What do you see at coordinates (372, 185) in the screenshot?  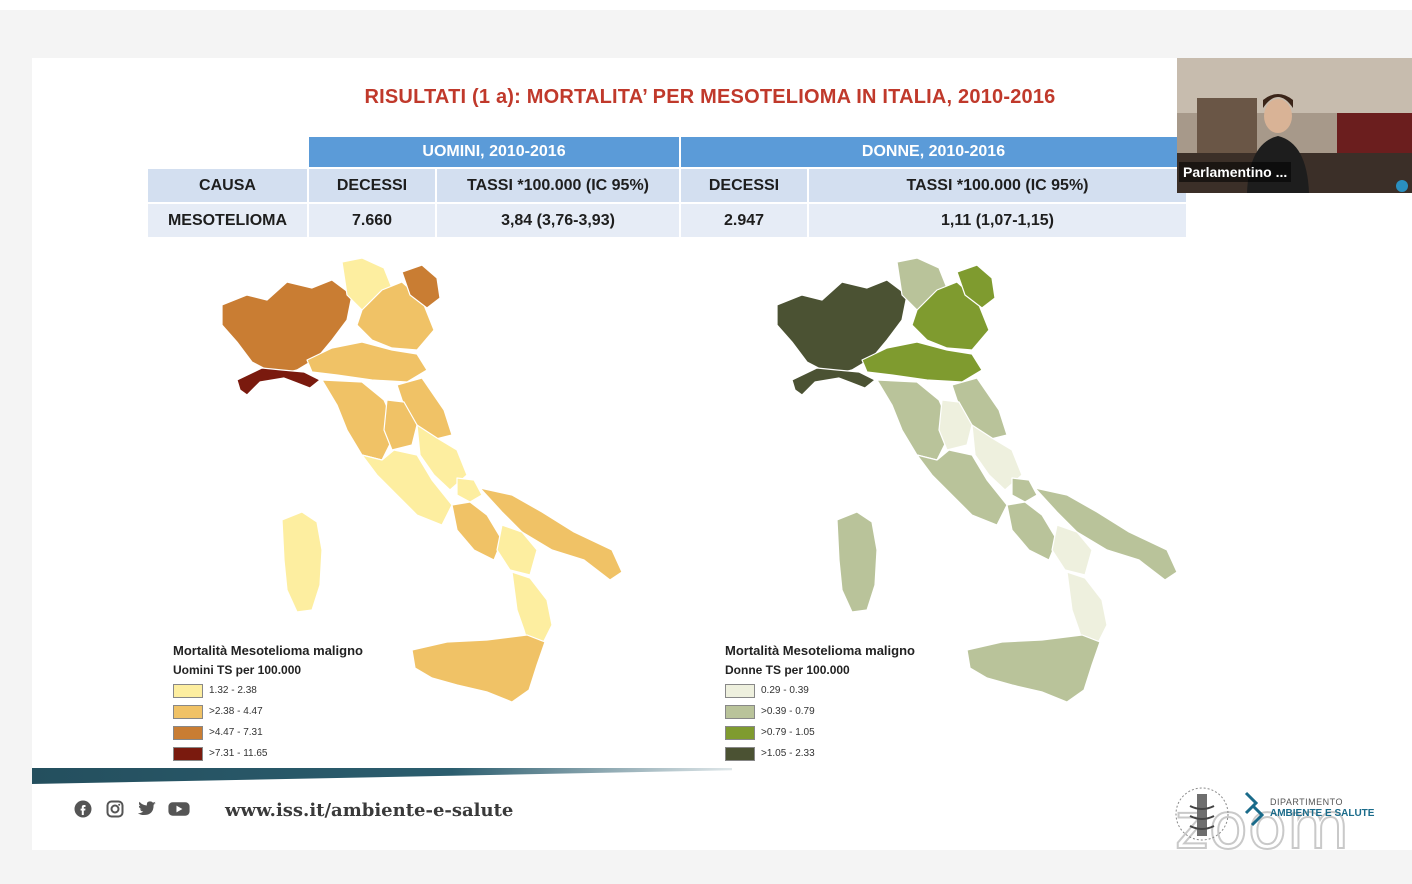 I see `header-deaths-men: DECESSI` at bounding box center [372, 185].